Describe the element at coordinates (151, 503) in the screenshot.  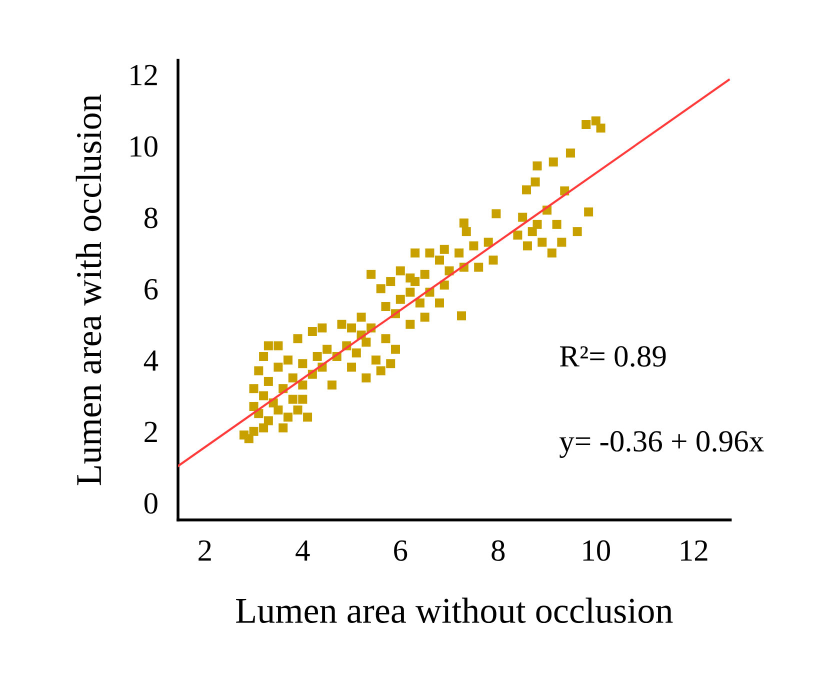
I see `y-tick-label: 0` at that location.